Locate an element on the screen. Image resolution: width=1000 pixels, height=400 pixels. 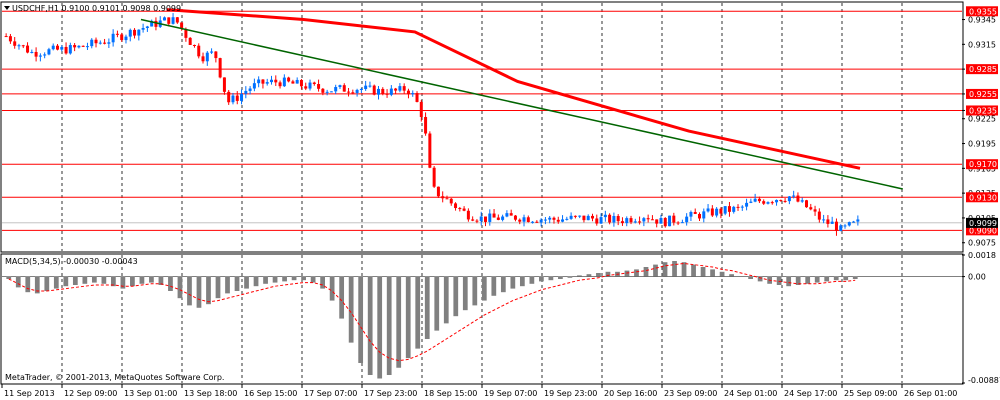
chart-header: USDCHF,H1 0.9100 0.9101 0.9098 0.9099 is located at coordinates (92, 8).